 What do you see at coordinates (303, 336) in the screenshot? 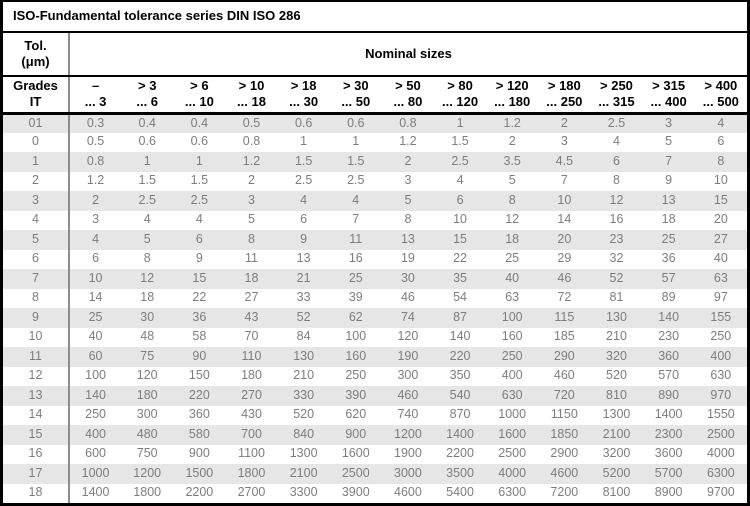
I see `tolerance-value-cell: 84` at bounding box center [303, 336].